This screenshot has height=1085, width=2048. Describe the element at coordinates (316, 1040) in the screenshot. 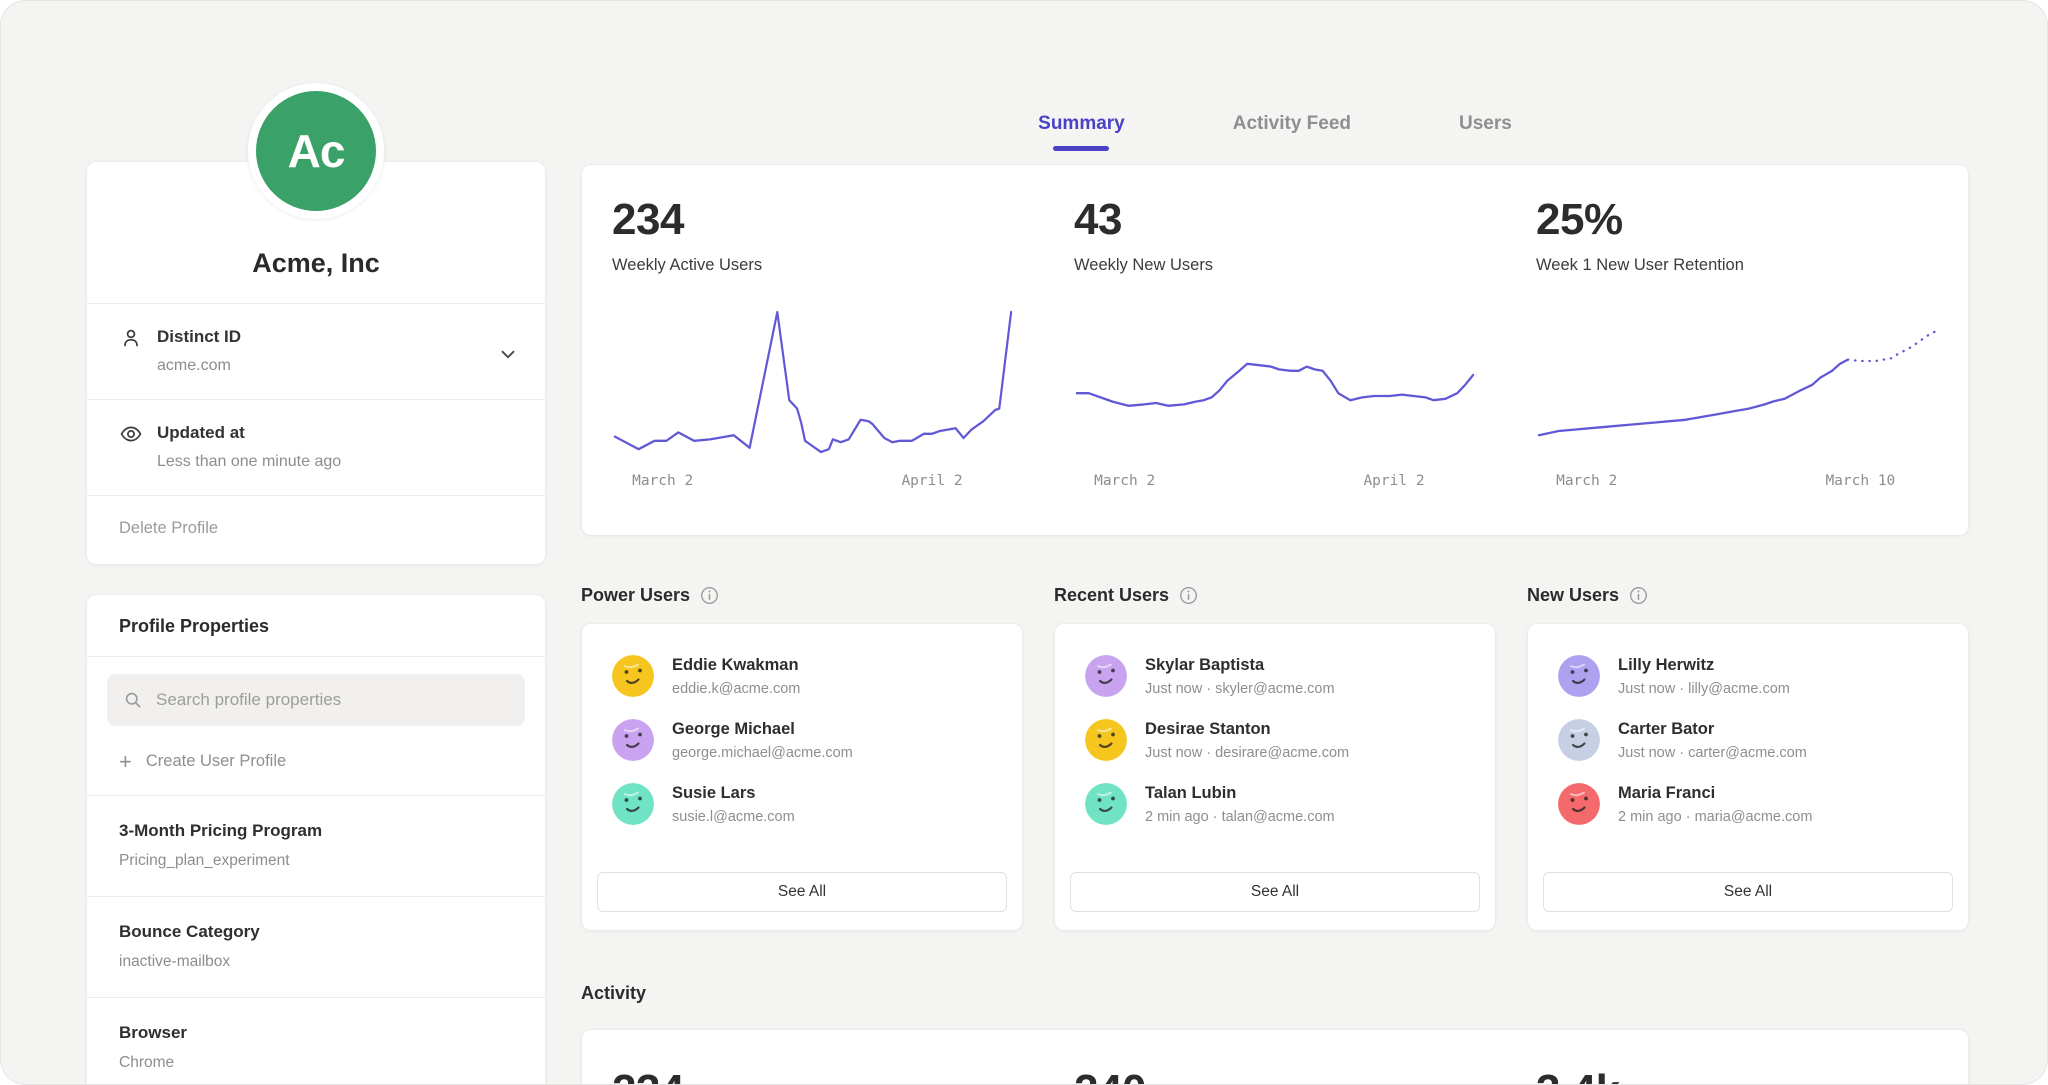

I see `profile-property-row: Browser Chrome` at that location.